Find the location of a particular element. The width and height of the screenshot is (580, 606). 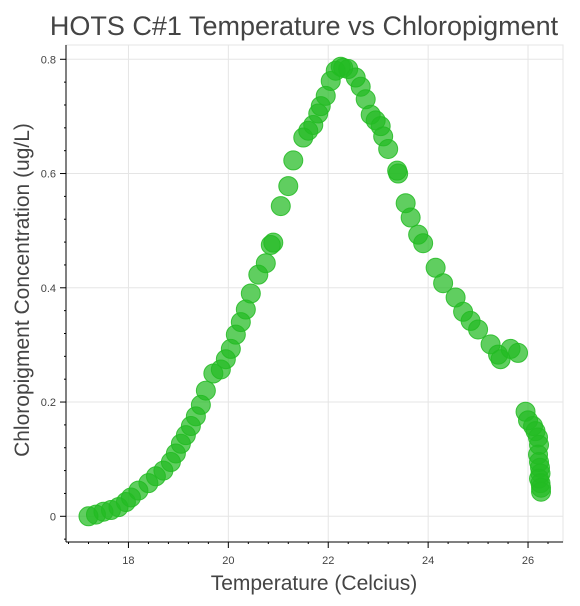

x-tick-label: 20 is located at coordinates (228, 561).